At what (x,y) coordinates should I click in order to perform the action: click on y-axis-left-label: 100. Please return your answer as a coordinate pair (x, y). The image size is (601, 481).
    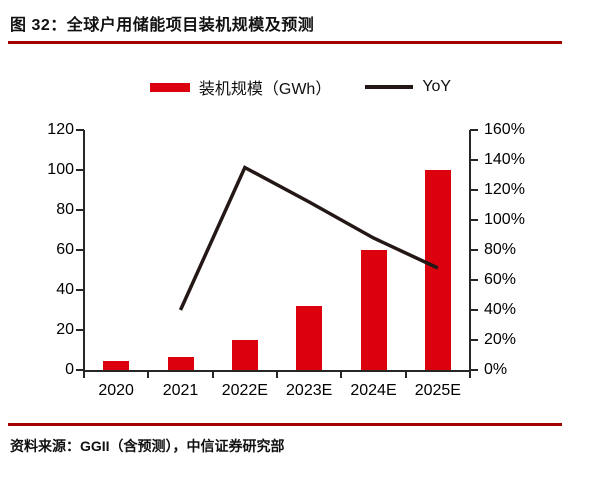
    Looking at the image, I should click on (60, 169).